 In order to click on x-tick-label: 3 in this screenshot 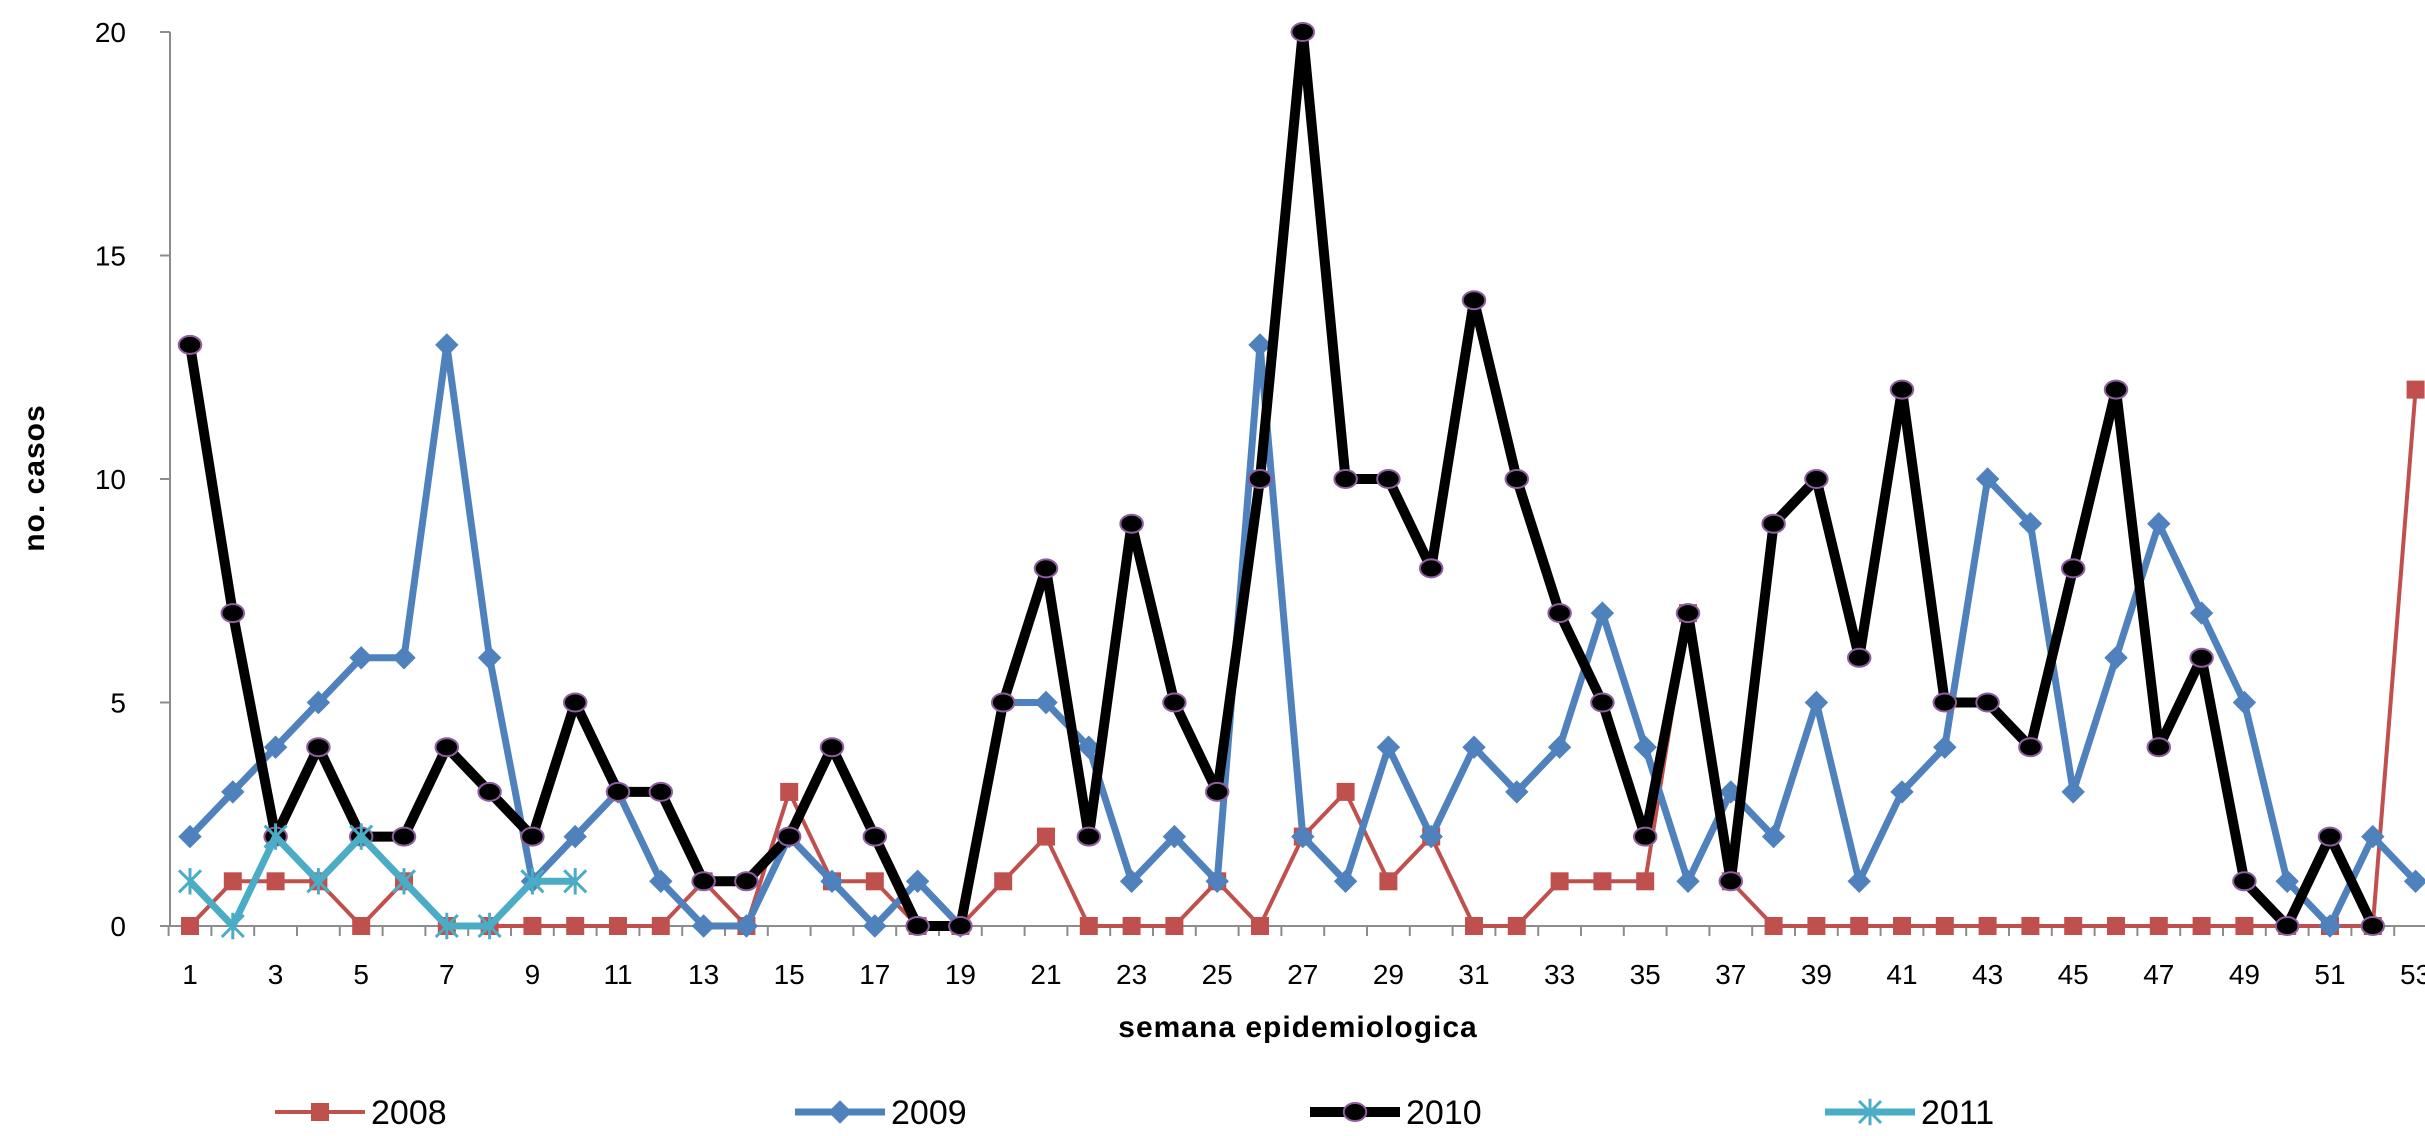, I will do `click(276, 974)`.